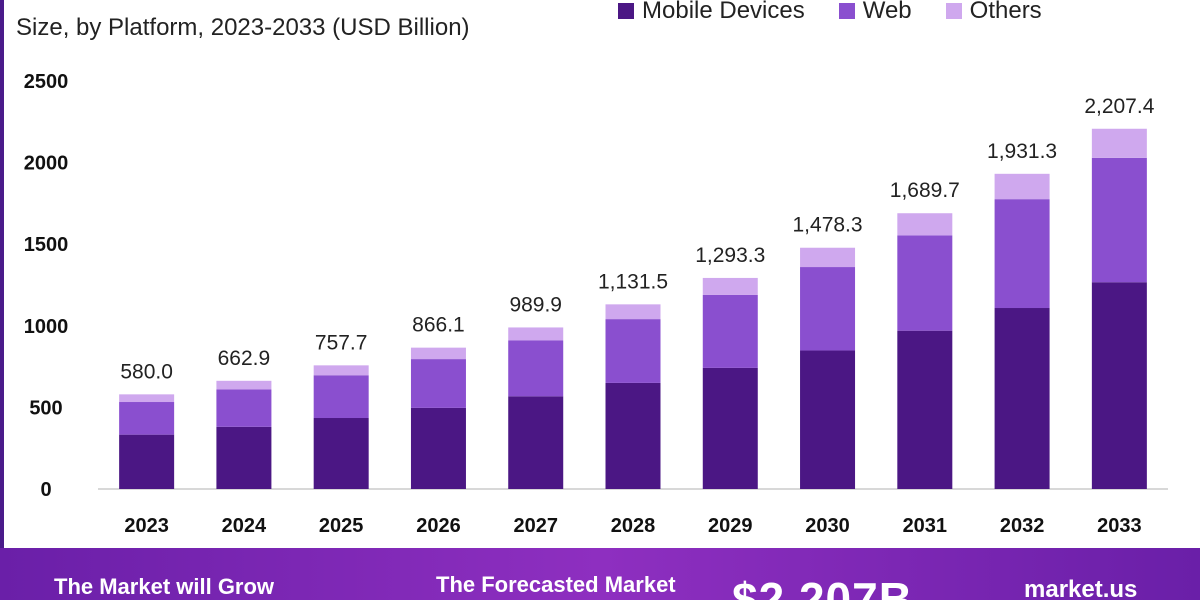  I want to click on footer-logo: market.us, so click(1081, 588).